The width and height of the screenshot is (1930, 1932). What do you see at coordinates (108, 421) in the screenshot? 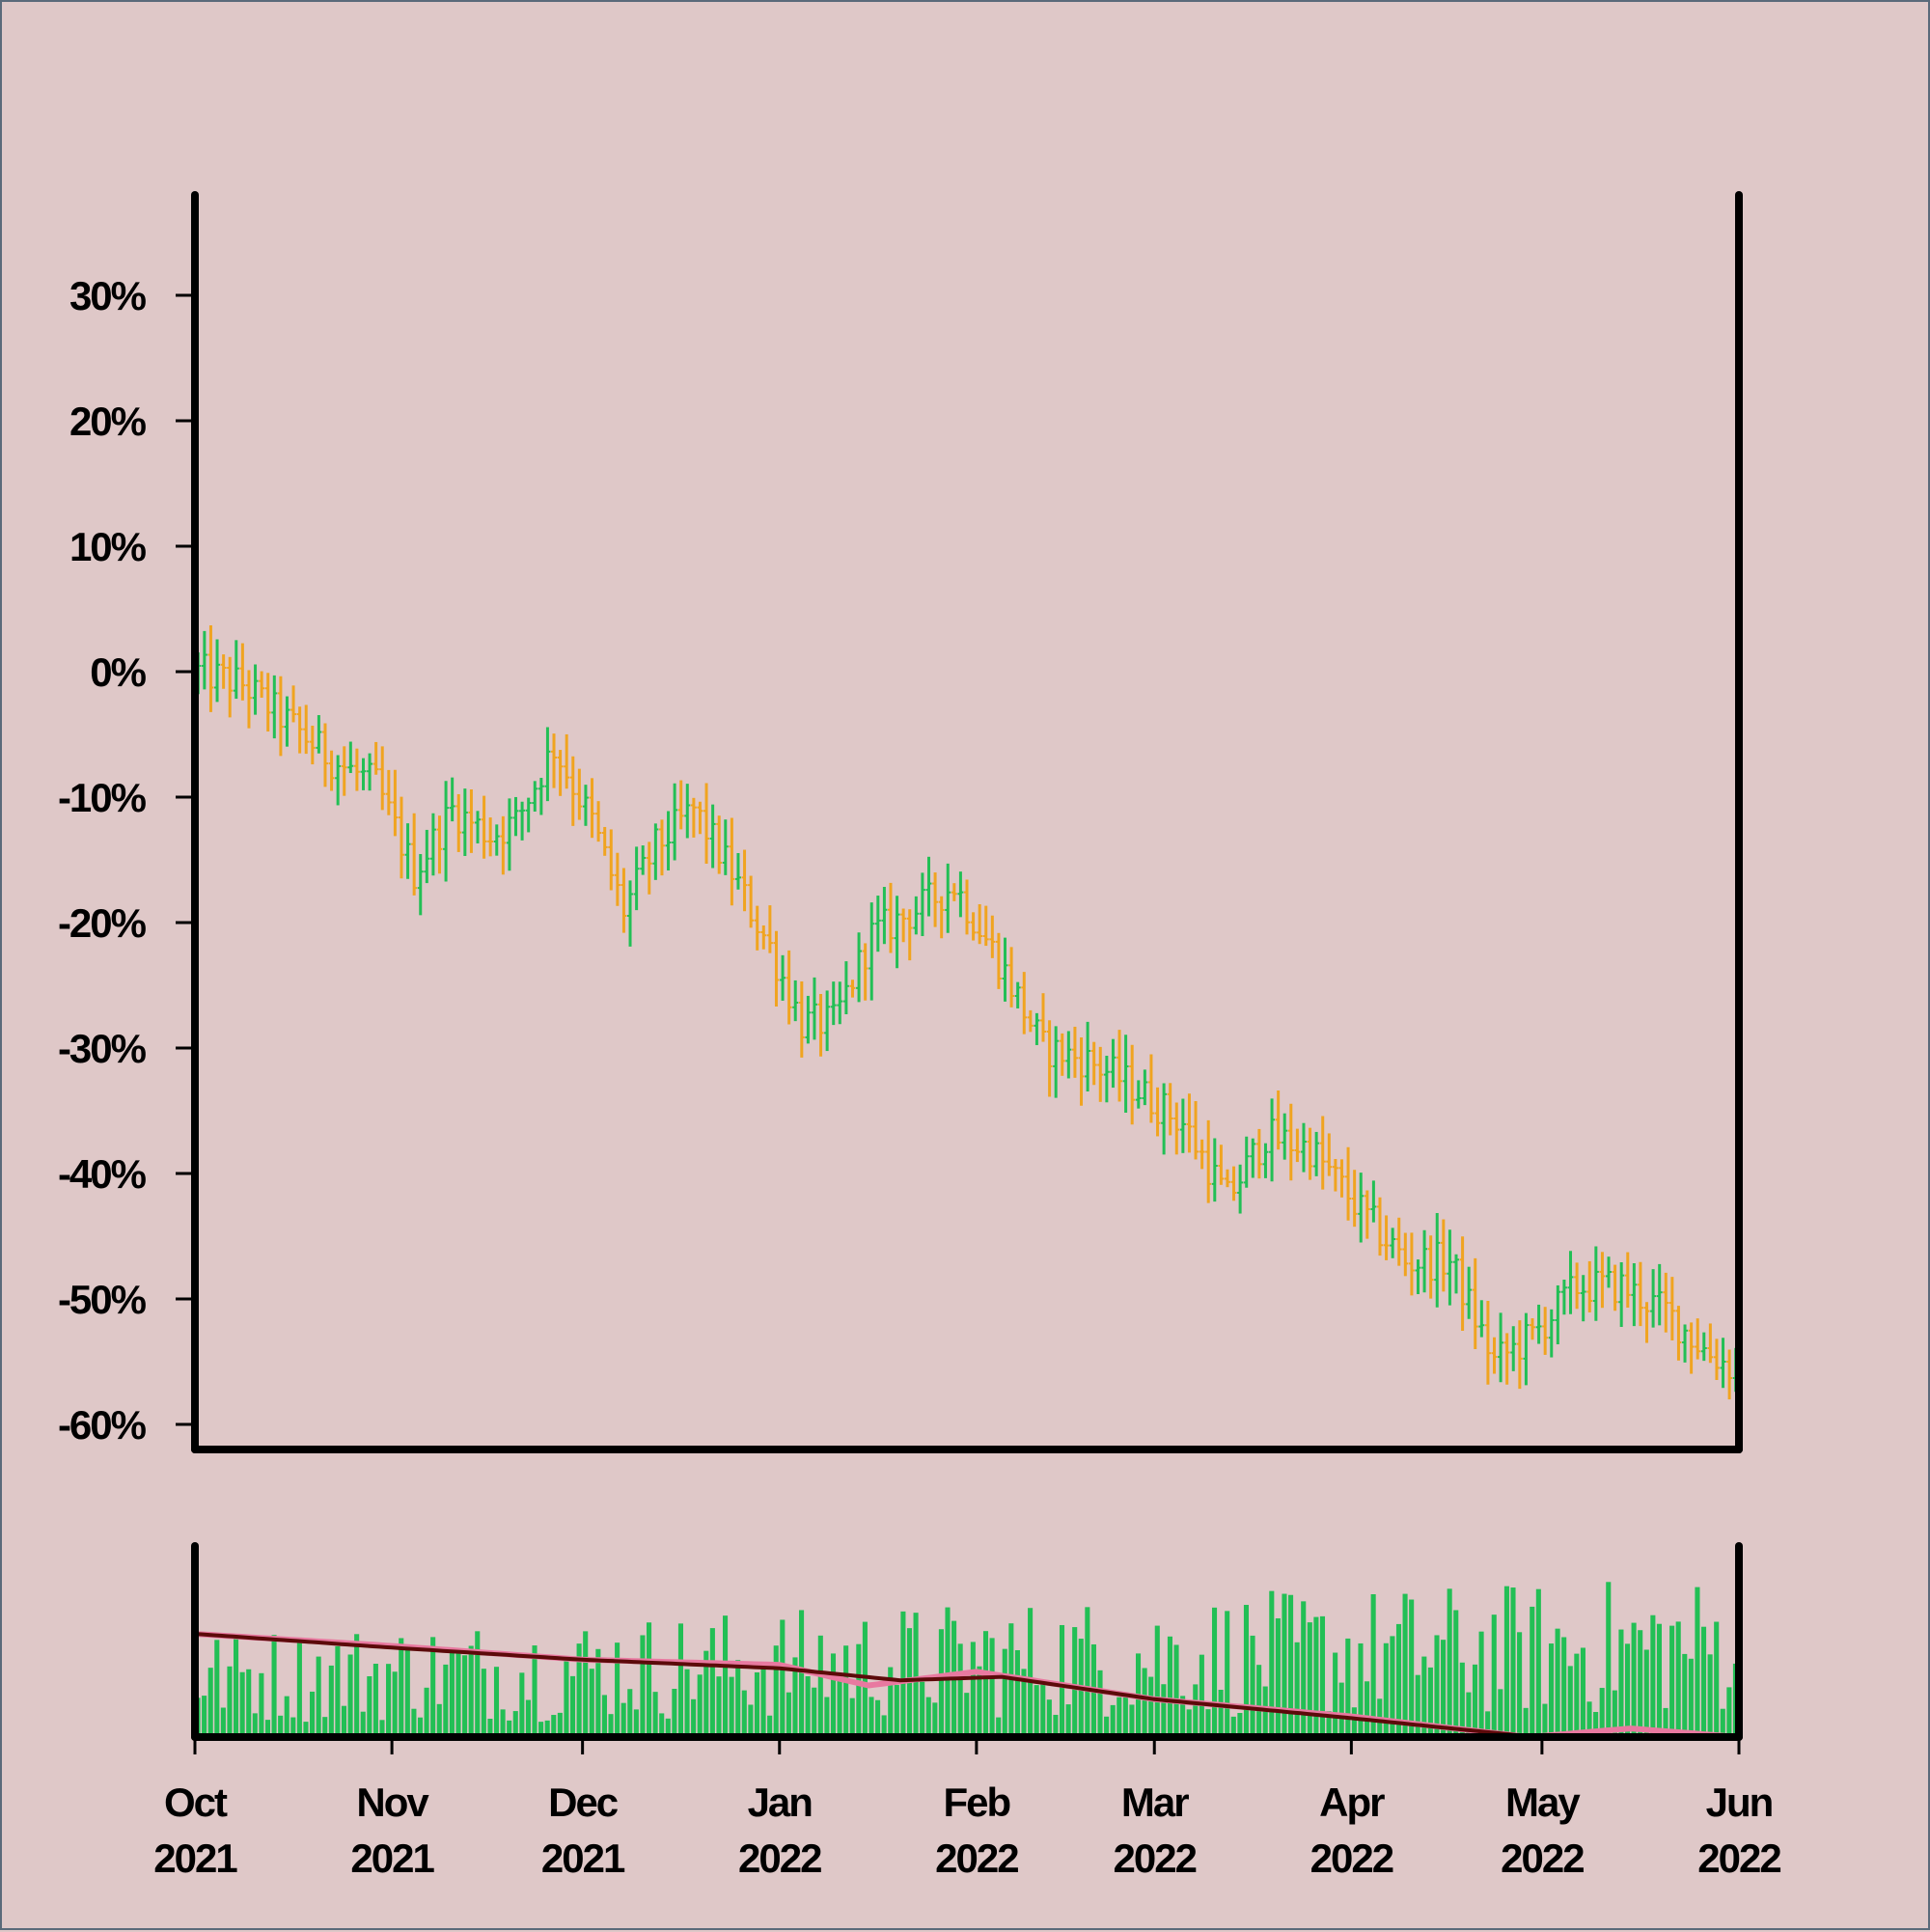
I see `y-tick-label: 20%` at bounding box center [108, 421].